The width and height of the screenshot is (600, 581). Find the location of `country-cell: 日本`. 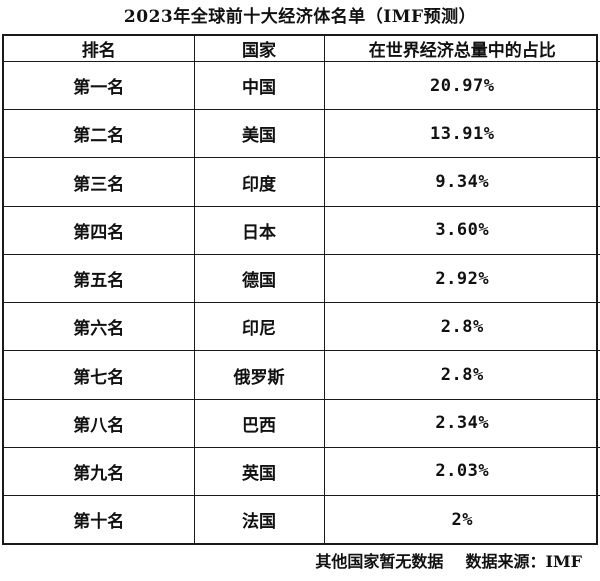

country-cell: 日本 is located at coordinates (259, 230).